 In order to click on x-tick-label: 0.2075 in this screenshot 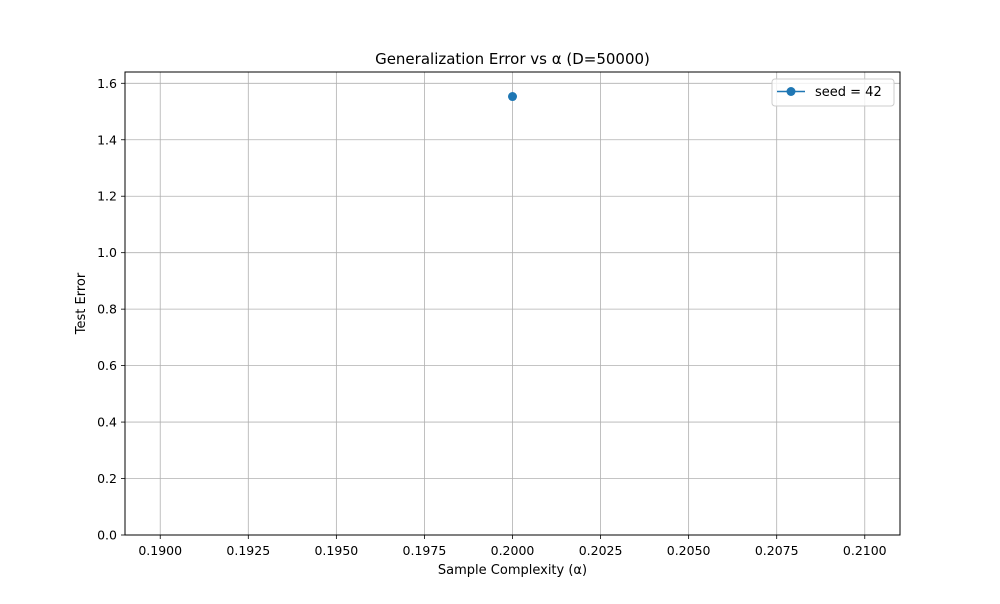, I will do `click(777, 550)`.